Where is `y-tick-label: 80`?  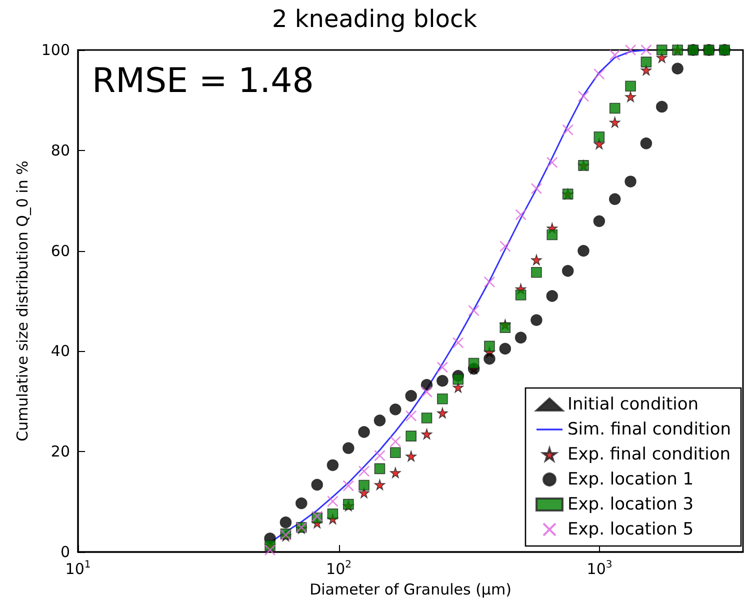 y-tick-label: 80 is located at coordinates (60, 150).